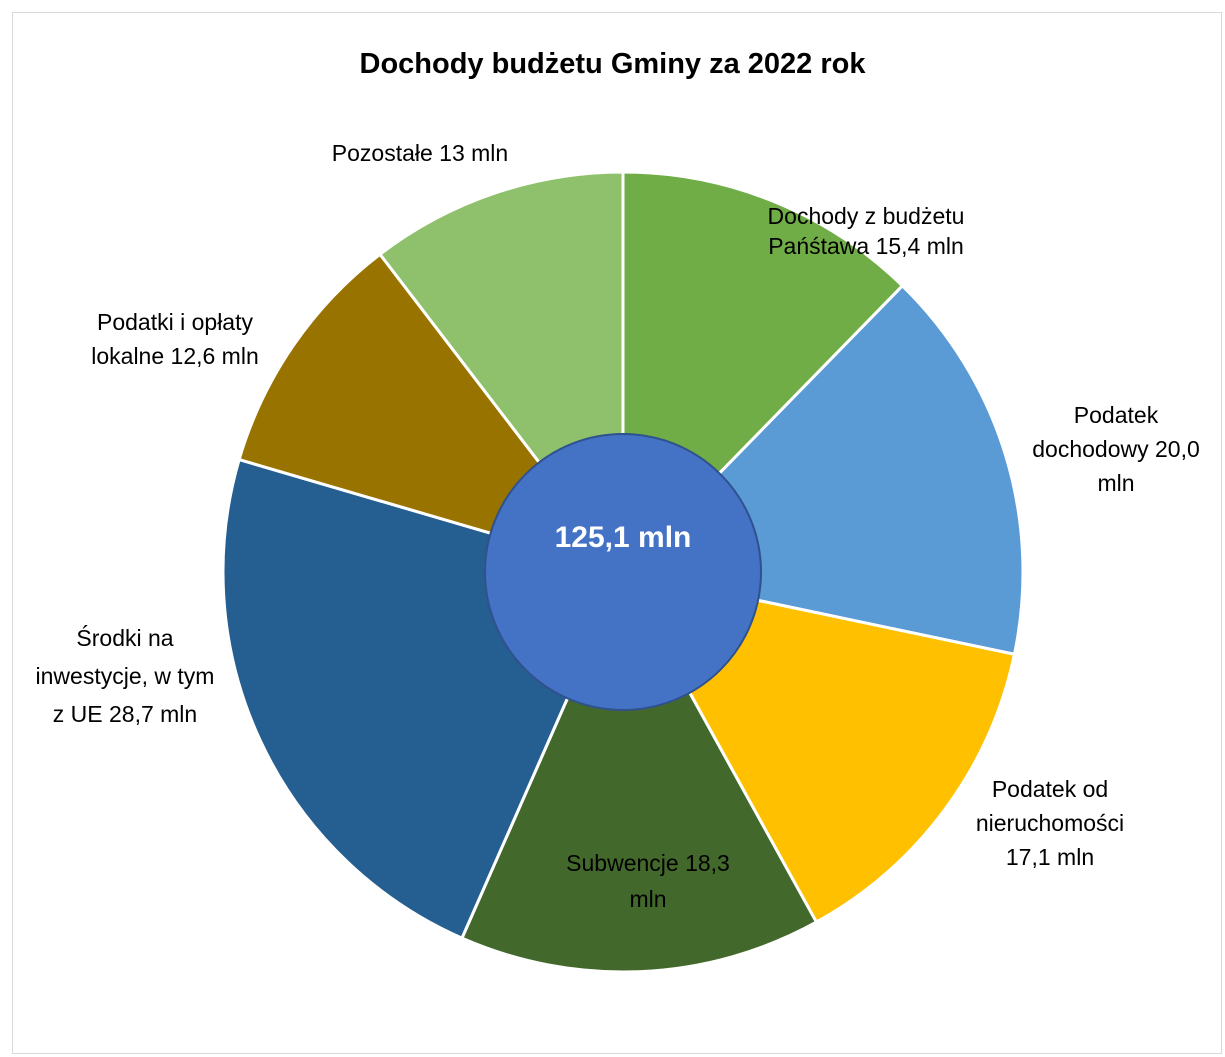 The height and width of the screenshot is (1057, 1225). I want to click on slice-label-7: Pozostałe 13 mln, so click(420, 153).